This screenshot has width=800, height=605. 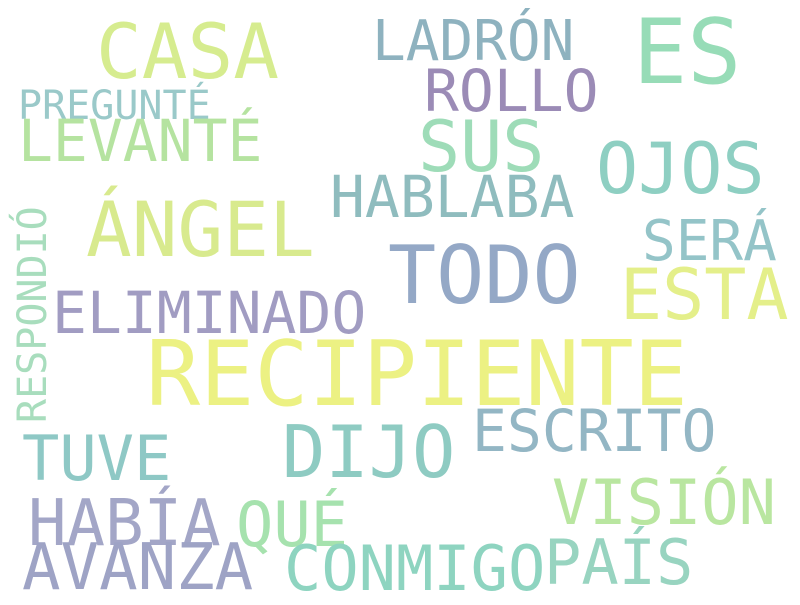 I want to click on word-que: QUÉ, so click(x=292, y=524).